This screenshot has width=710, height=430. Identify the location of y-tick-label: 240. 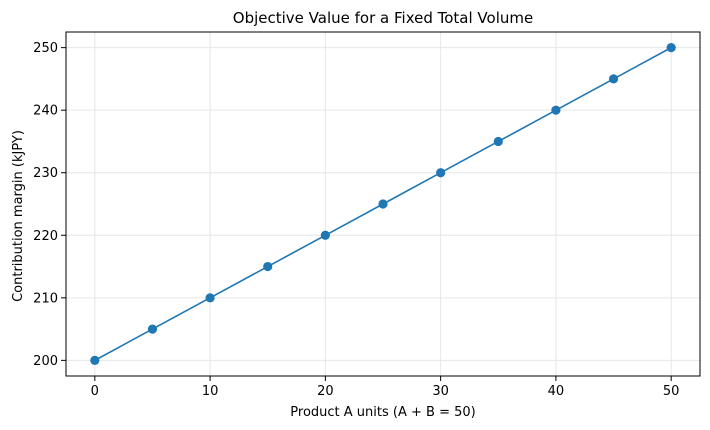
(45, 111).